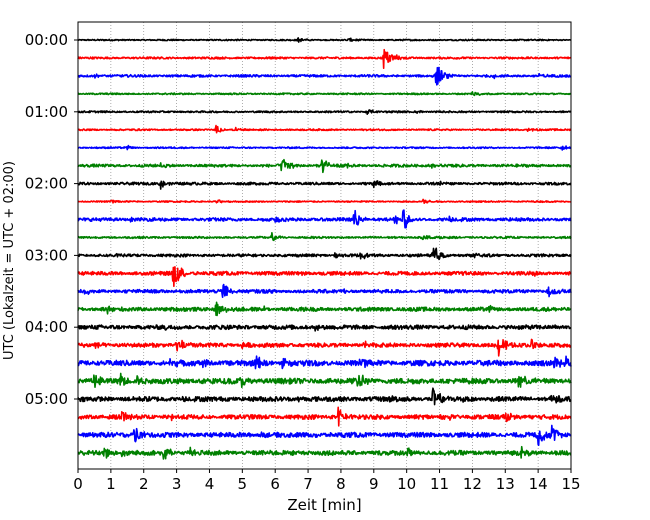  I want to click on x-axis-title: Zeit [min], so click(324, 505).